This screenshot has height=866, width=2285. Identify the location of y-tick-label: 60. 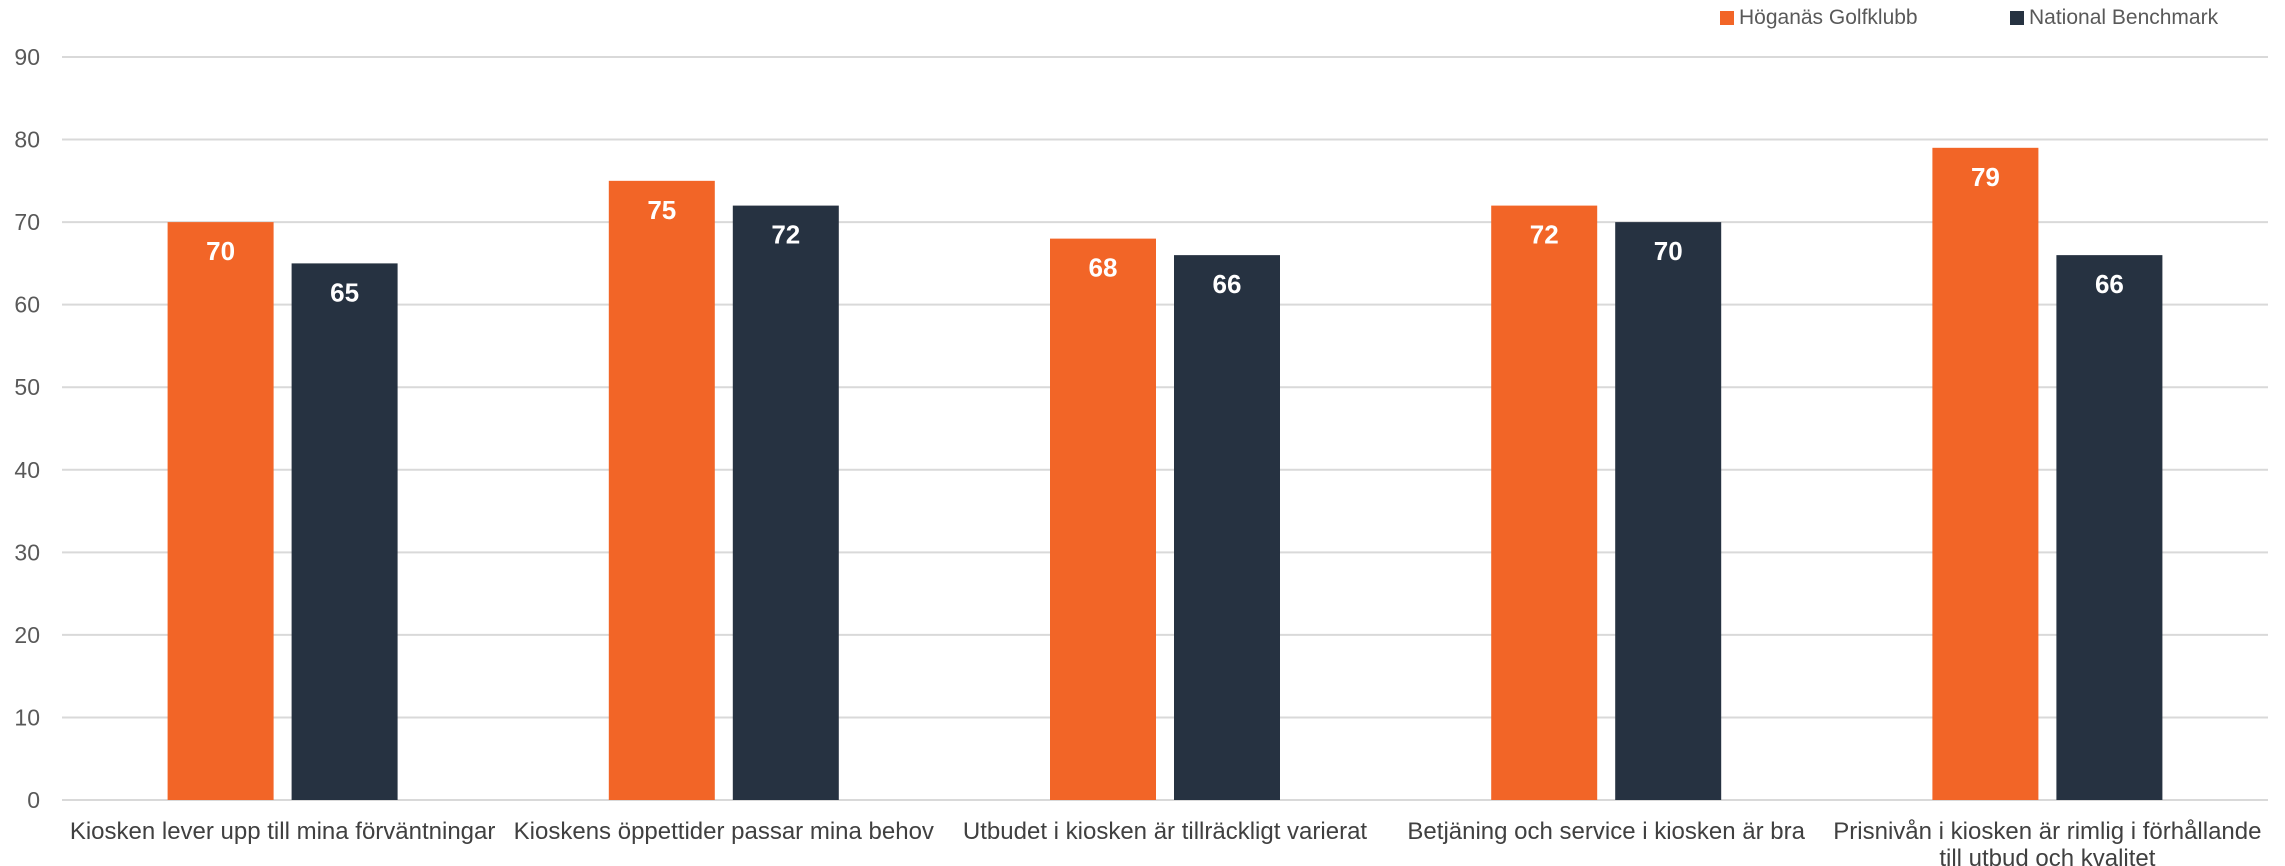
(27, 305).